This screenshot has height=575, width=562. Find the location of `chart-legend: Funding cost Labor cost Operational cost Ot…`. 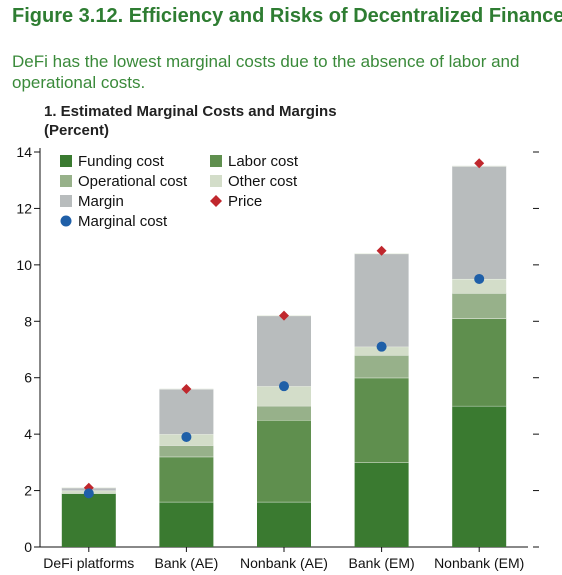

chart-legend: Funding cost Labor cost Operational cost Ot… is located at coordinates (179, 191).